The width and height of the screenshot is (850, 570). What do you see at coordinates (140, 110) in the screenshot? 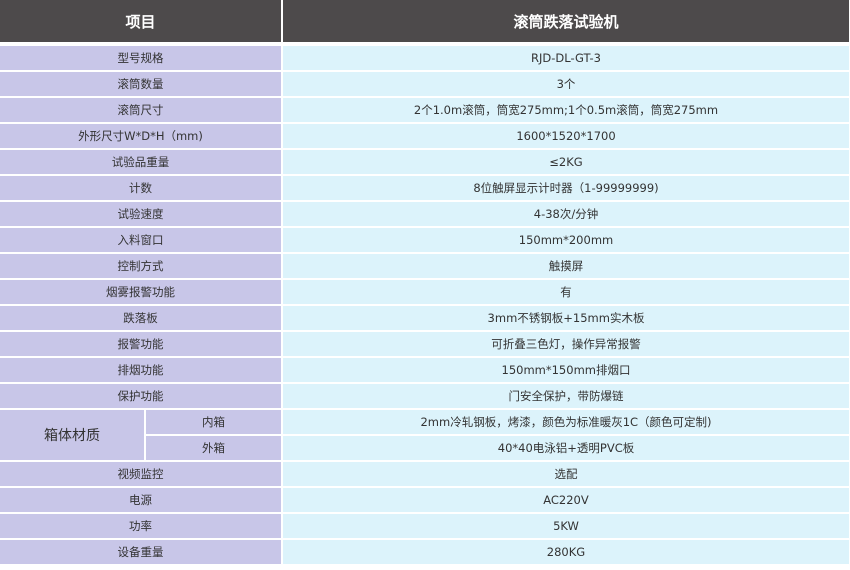
I see `row-label: 滚筒尺寸` at bounding box center [140, 110].